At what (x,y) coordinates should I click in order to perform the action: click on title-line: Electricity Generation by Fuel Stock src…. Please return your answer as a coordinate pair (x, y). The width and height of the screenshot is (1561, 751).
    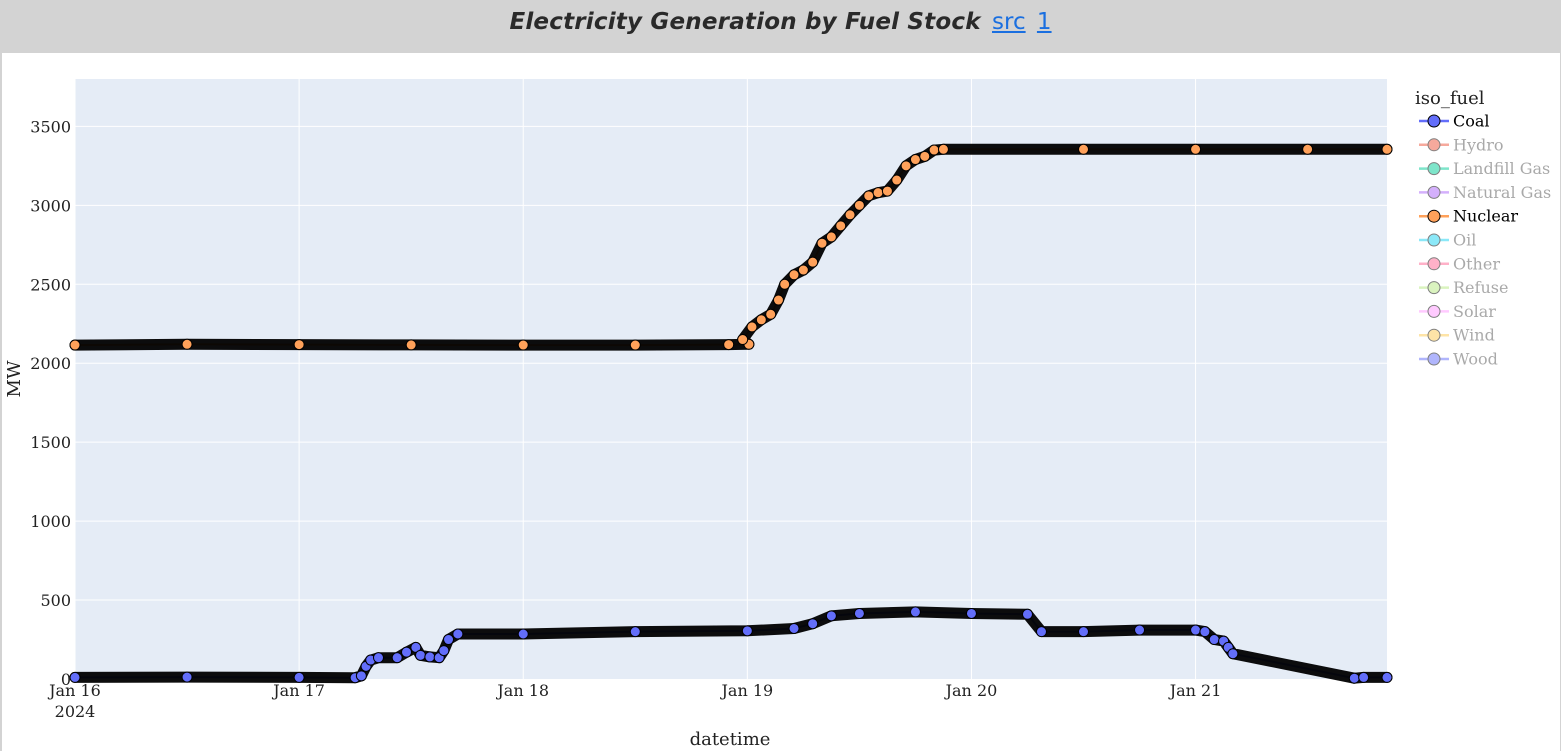
    Looking at the image, I should click on (780, 22).